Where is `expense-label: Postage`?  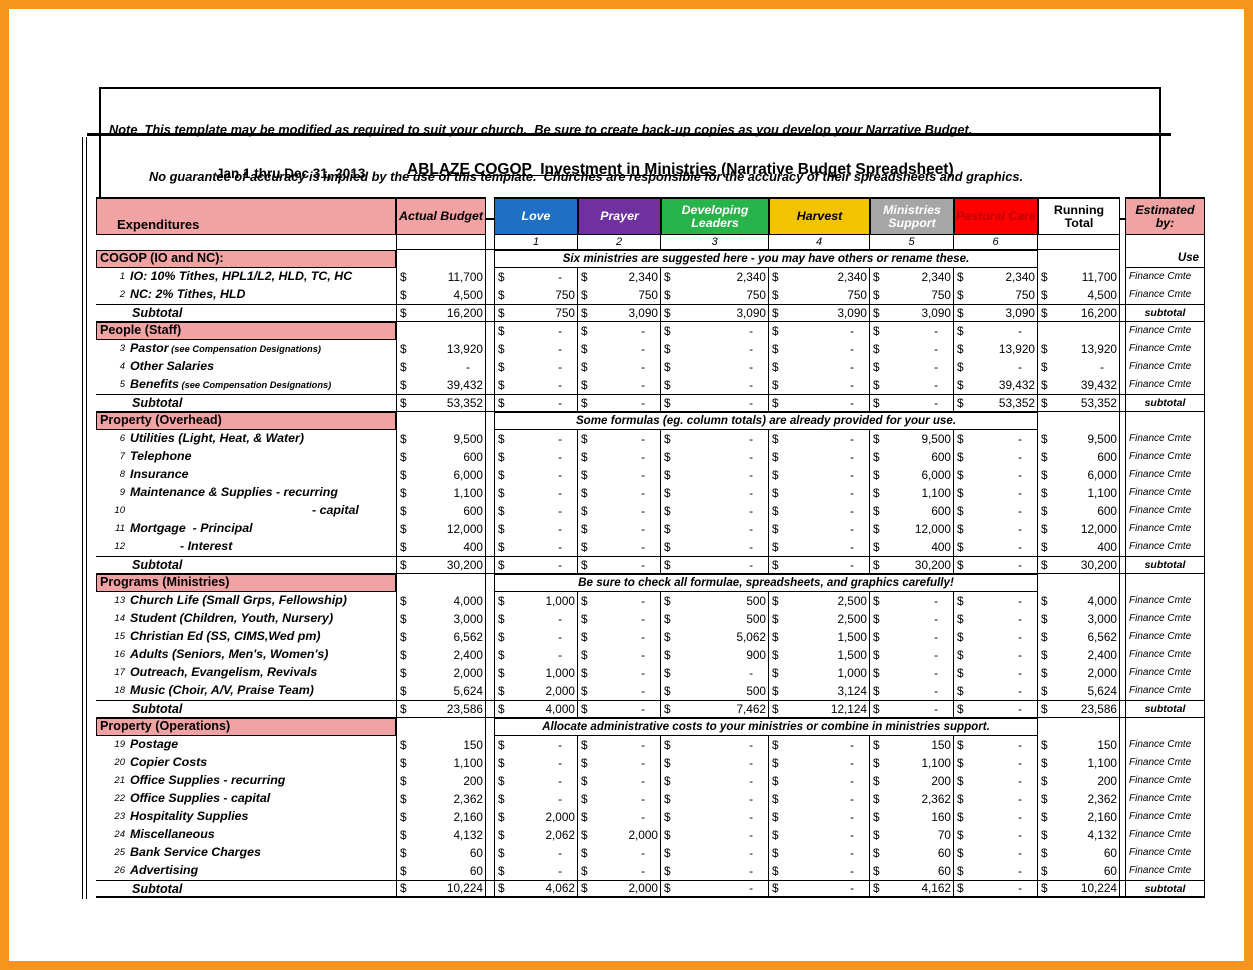
expense-label: Postage is located at coordinates (262, 745).